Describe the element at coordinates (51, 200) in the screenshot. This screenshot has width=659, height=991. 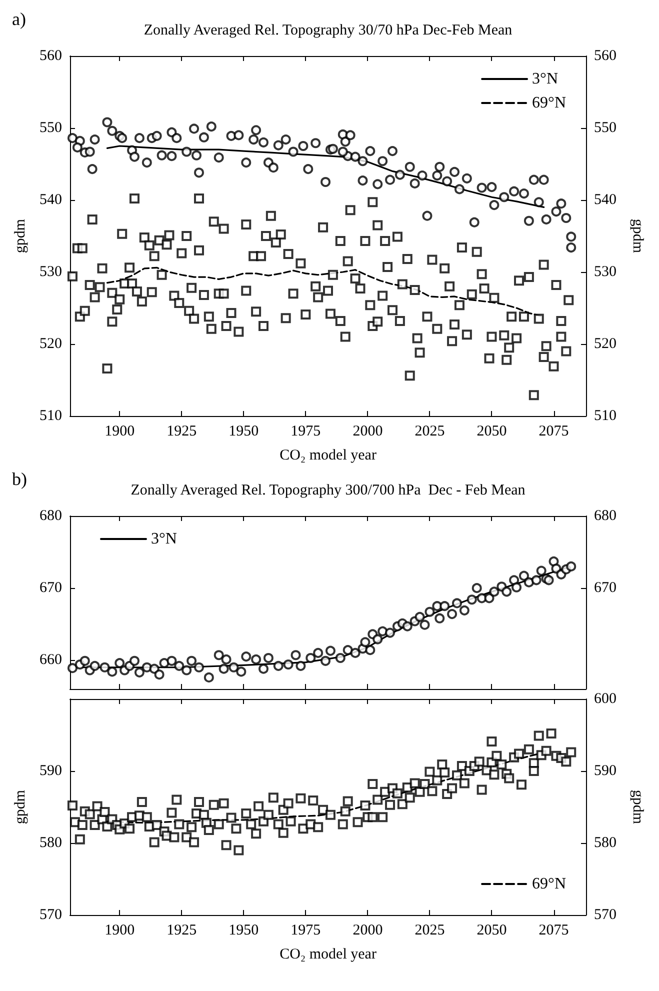
I see `y-tick-label: 540` at that location.